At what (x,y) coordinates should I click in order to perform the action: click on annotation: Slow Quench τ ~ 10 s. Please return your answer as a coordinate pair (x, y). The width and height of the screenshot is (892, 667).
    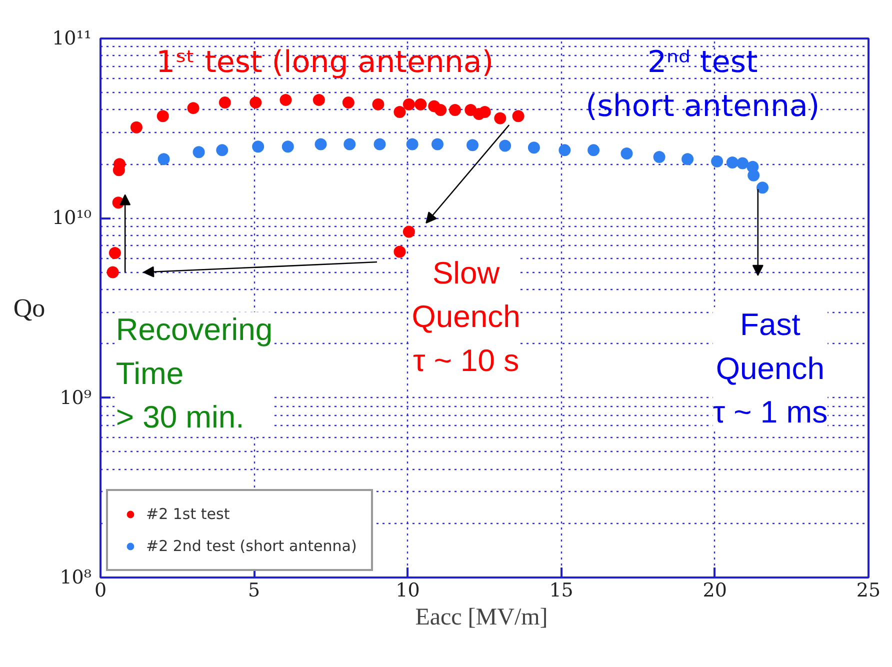
    Looking at the image, I should click on (466, 316).